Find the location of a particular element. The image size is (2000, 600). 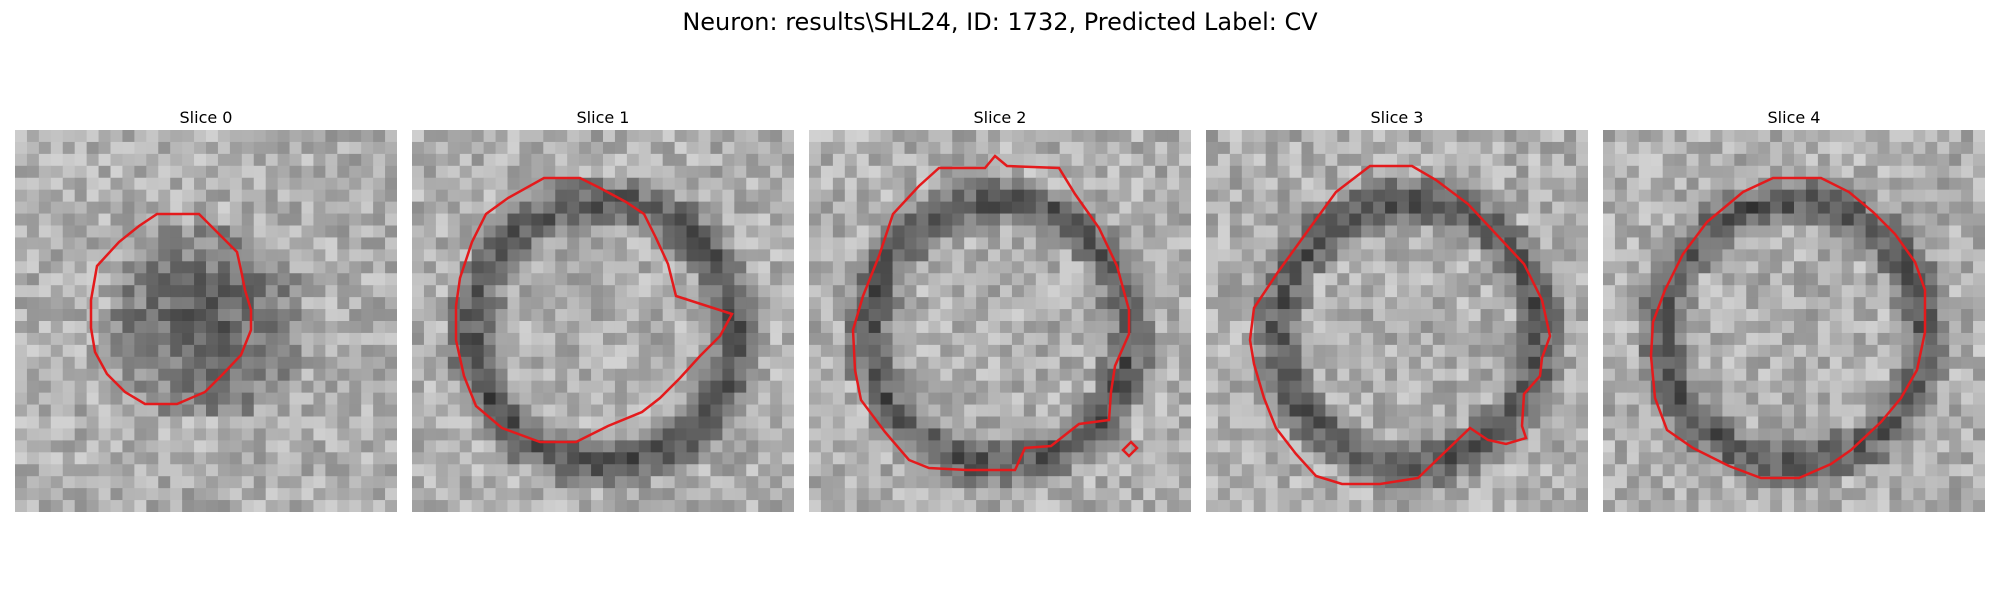

slice-panel-0: Slice 0 is located at coordinates (206, 310).